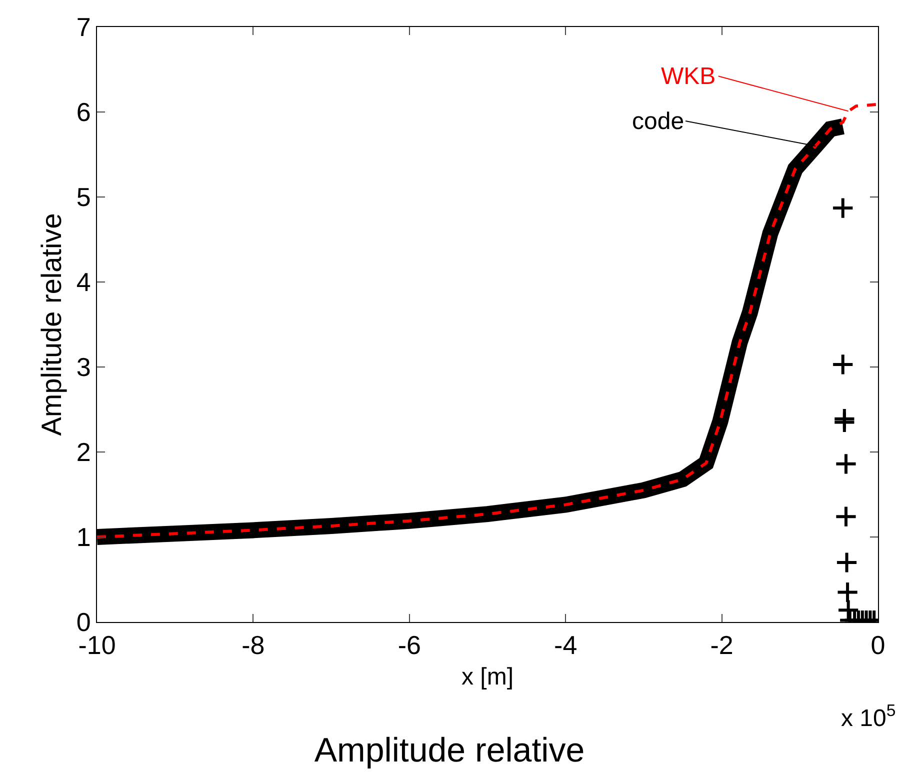 Image resolution: width=899 pixels, height=777 pixels. What do you see at coordinates (253, 645) in the screenshot?
I see `x-tick-label: -8` at bounding box center [253, 645].